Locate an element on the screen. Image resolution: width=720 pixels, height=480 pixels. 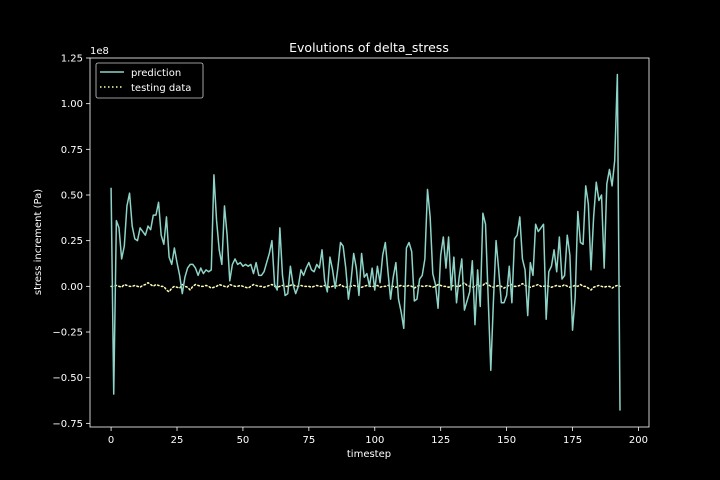
legend: prediction testing data is located at coordinates (149, 80).